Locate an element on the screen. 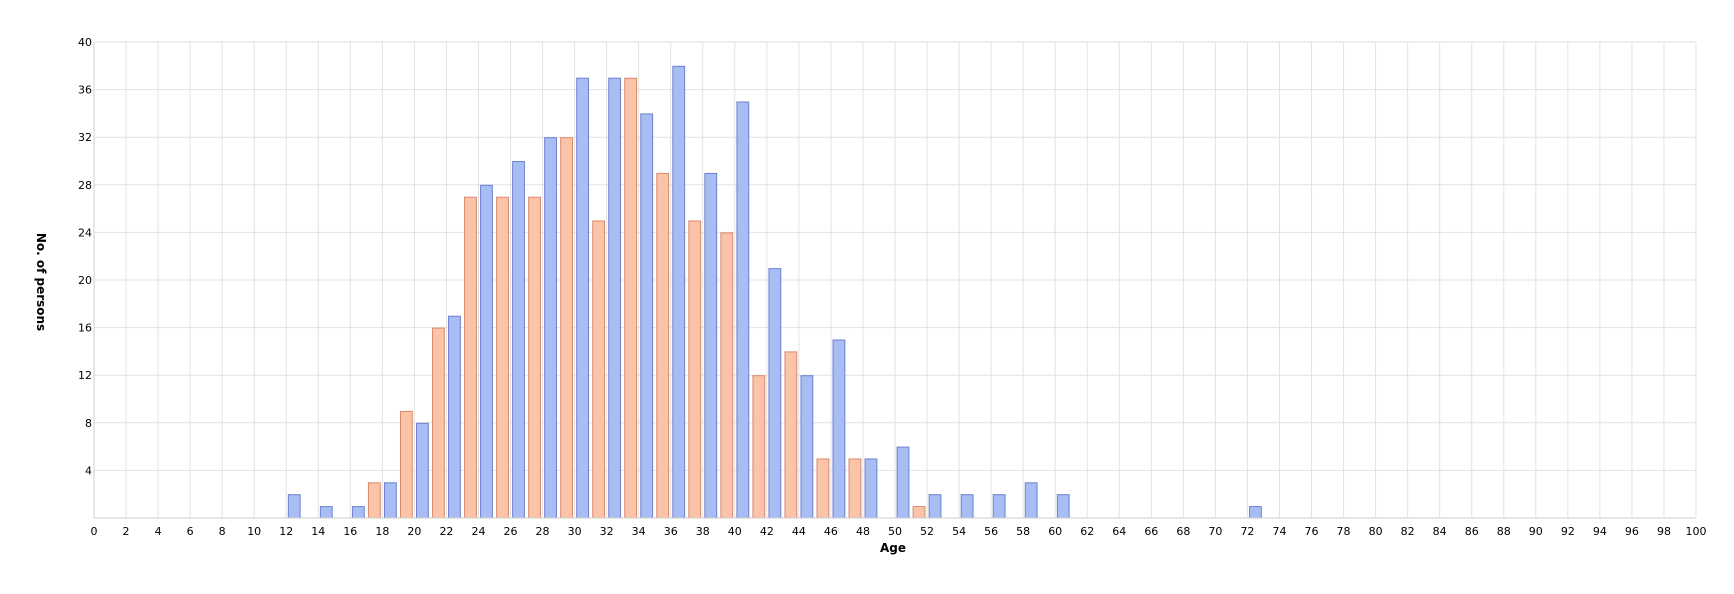  x-tick-label: 64 is located at coordinates (1119, 531).